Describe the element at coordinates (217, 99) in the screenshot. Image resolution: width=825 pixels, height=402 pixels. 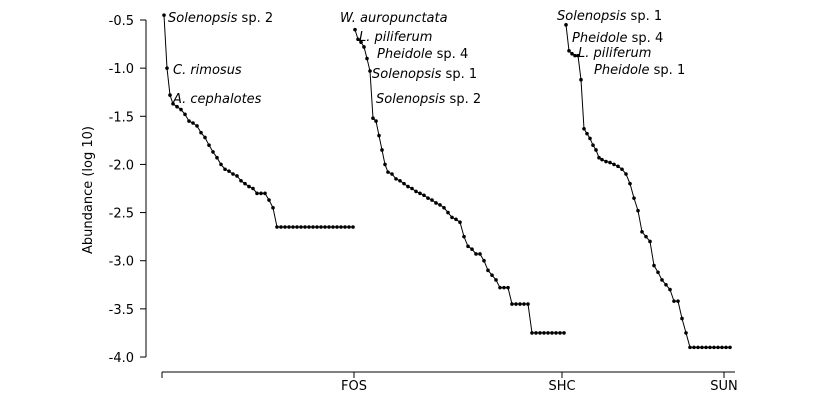
I see `annotation: A. cephalotes` at that location.